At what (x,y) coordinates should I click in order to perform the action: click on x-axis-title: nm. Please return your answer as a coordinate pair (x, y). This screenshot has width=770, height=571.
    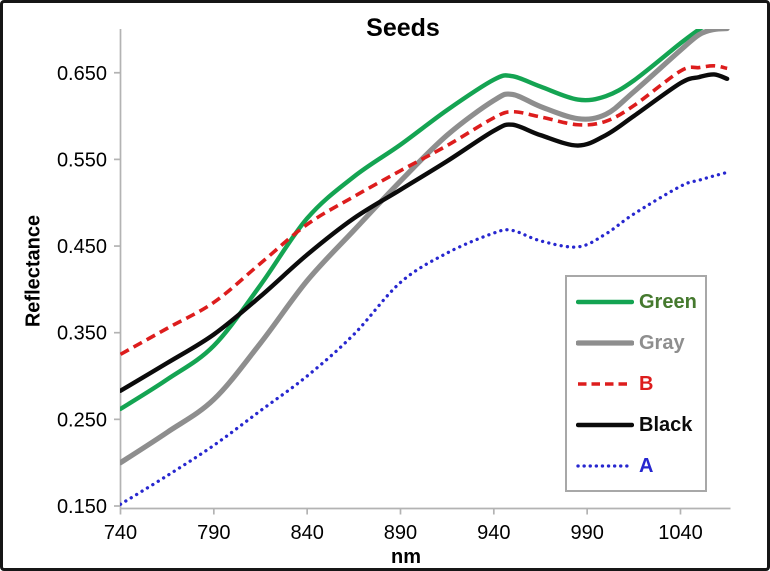
    Looking at the image, I should click on (406, 557).